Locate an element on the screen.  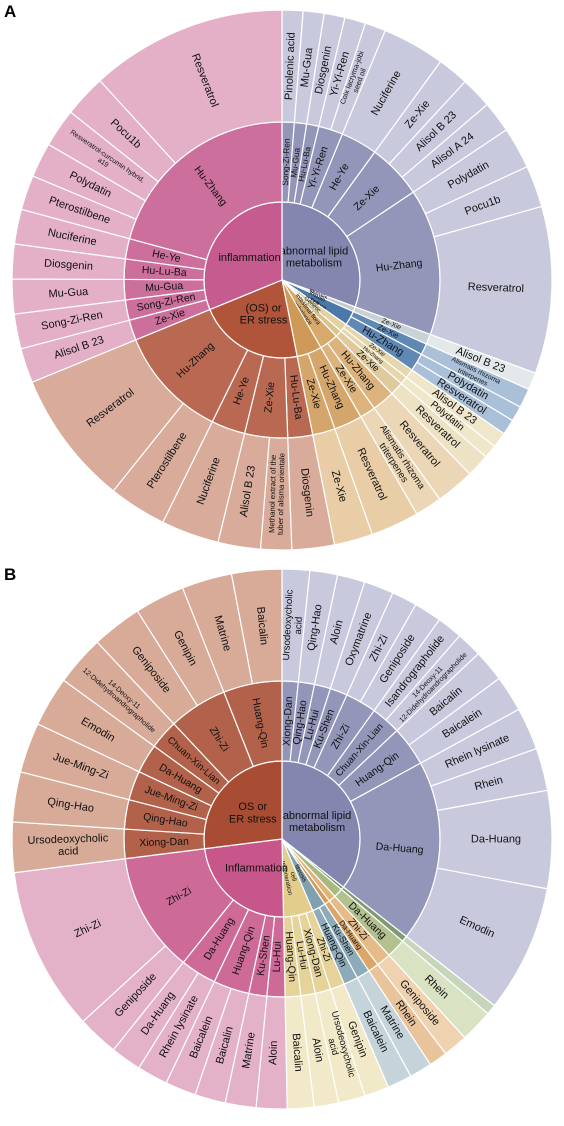
herb-label-he-ye: He-Ye is located at coordinates (166, 257).